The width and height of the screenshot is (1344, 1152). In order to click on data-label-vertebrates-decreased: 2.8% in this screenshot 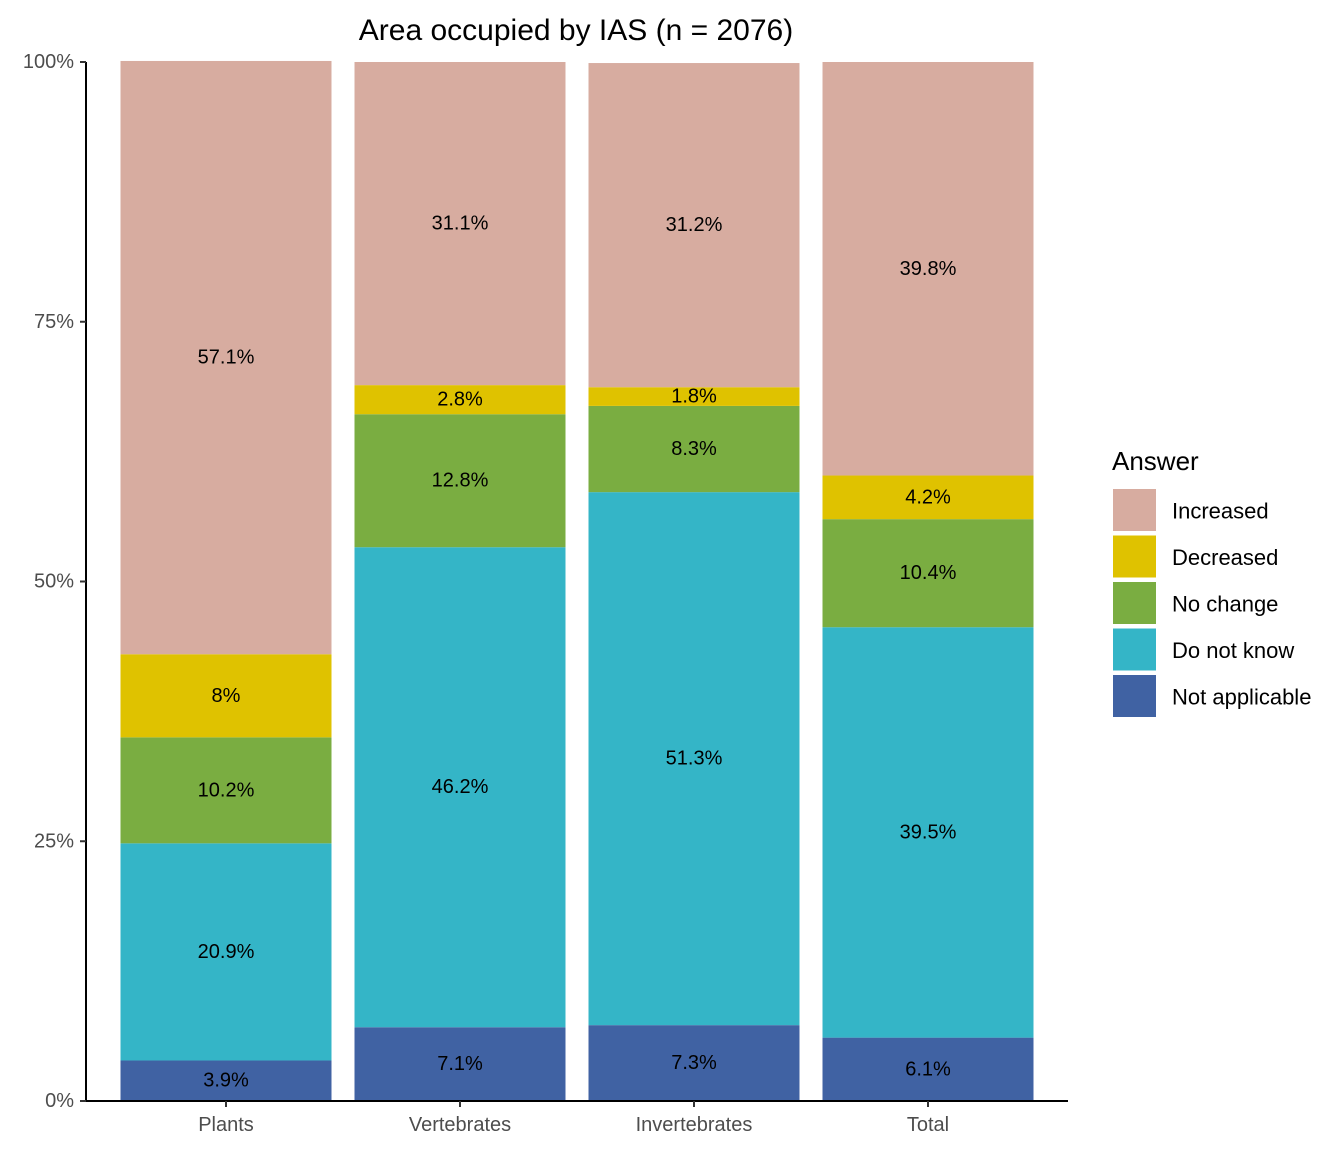, I will do `click(460, 400)`.